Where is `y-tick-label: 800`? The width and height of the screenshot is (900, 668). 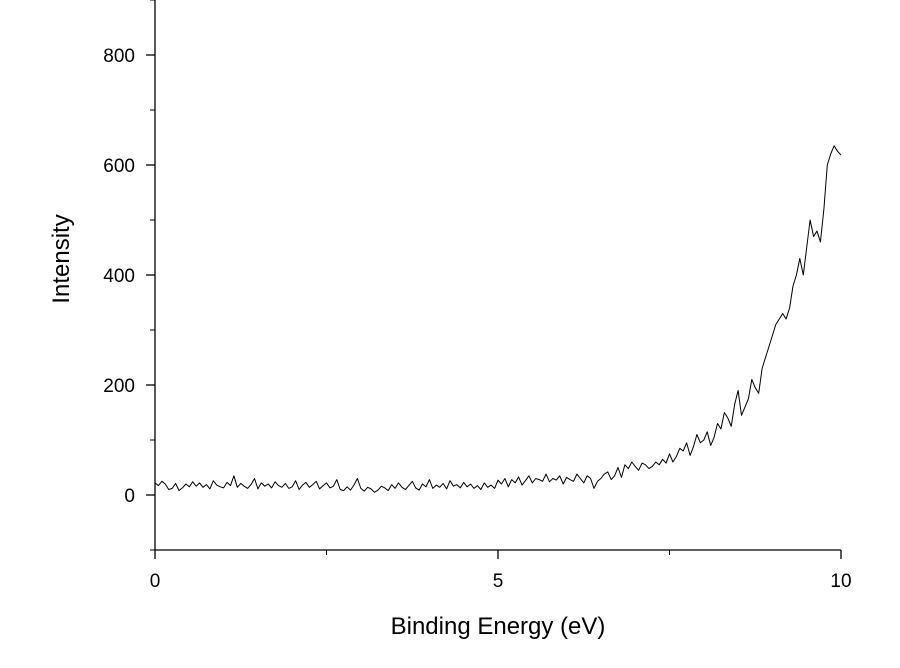 y-tick-label: 800 is located at coordinates (119, 56).